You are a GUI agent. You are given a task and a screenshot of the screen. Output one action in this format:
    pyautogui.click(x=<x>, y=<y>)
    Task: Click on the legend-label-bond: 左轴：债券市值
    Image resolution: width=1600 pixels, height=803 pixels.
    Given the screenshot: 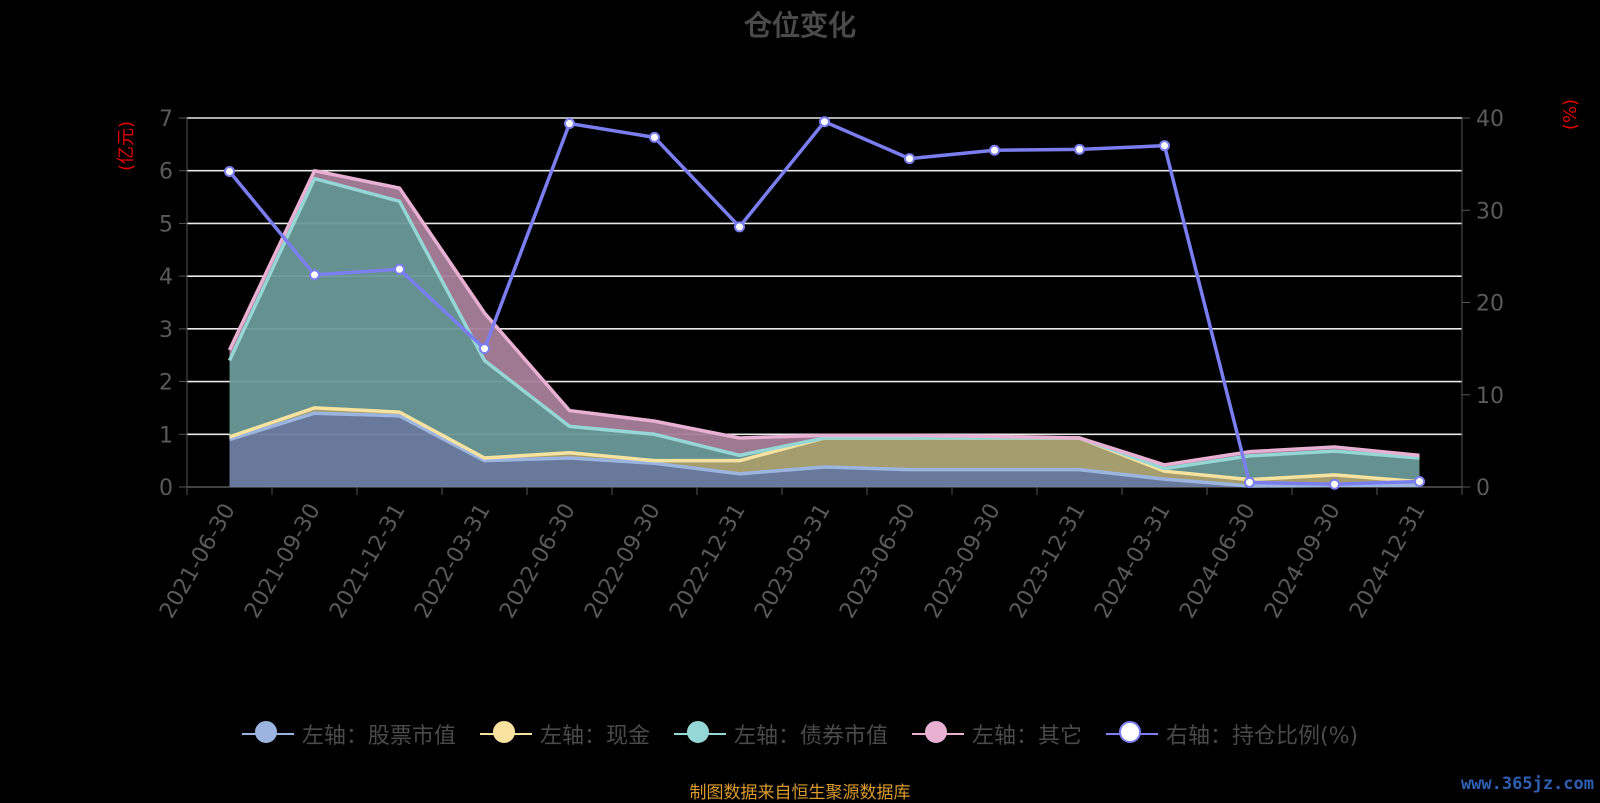 What is the action you would take?
    pyautogui.click(x=810, y=736)
    